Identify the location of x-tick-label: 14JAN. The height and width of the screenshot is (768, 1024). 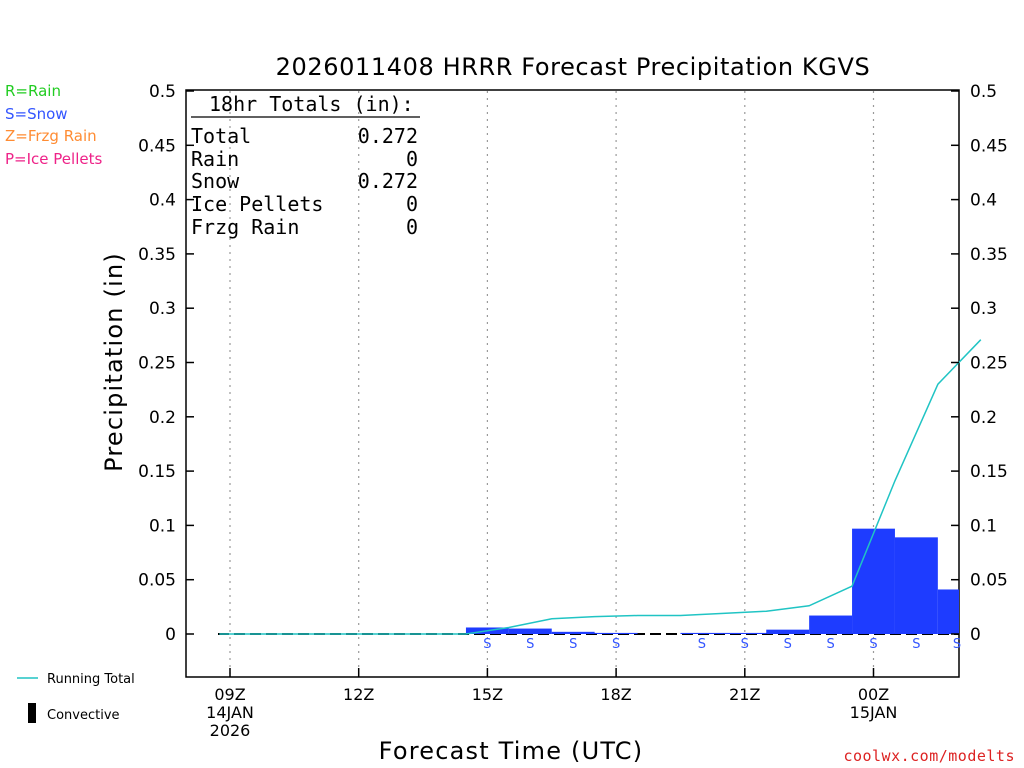
(230, 712).